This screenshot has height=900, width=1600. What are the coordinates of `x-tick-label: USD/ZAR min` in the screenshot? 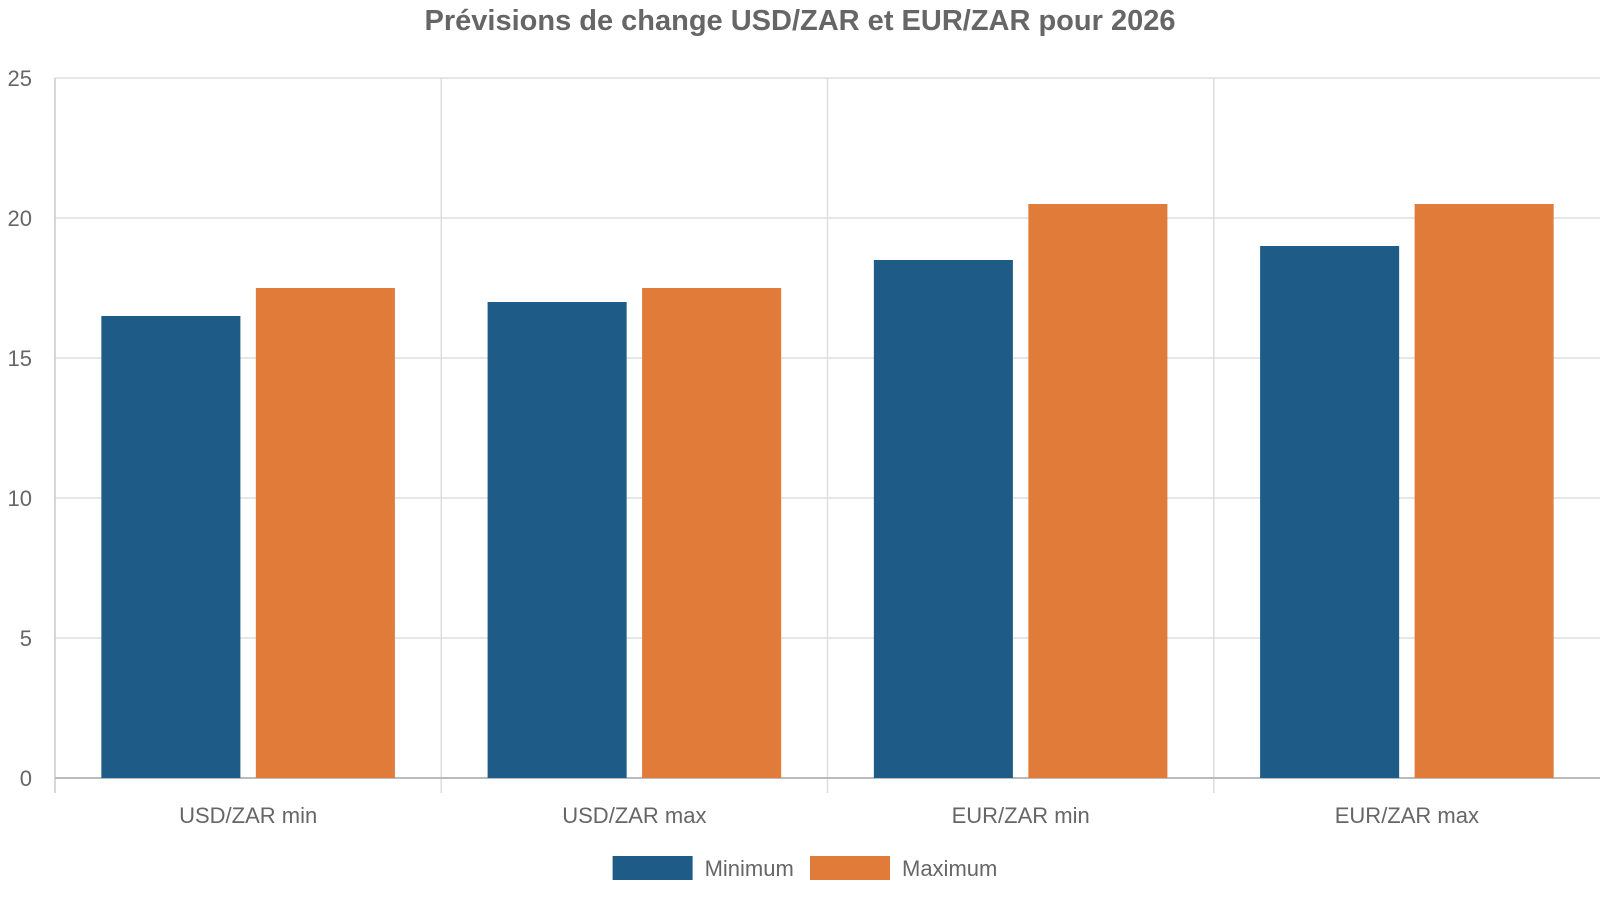 It's located at (248, 815).